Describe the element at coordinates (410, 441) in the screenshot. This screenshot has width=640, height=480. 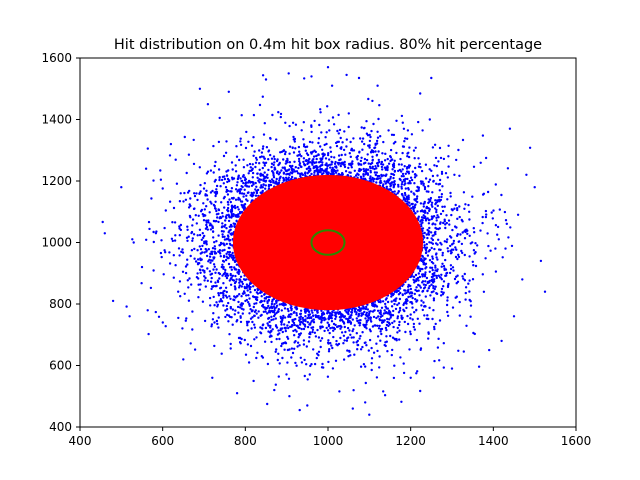
I see `x-tick-label: 1200` at that location.